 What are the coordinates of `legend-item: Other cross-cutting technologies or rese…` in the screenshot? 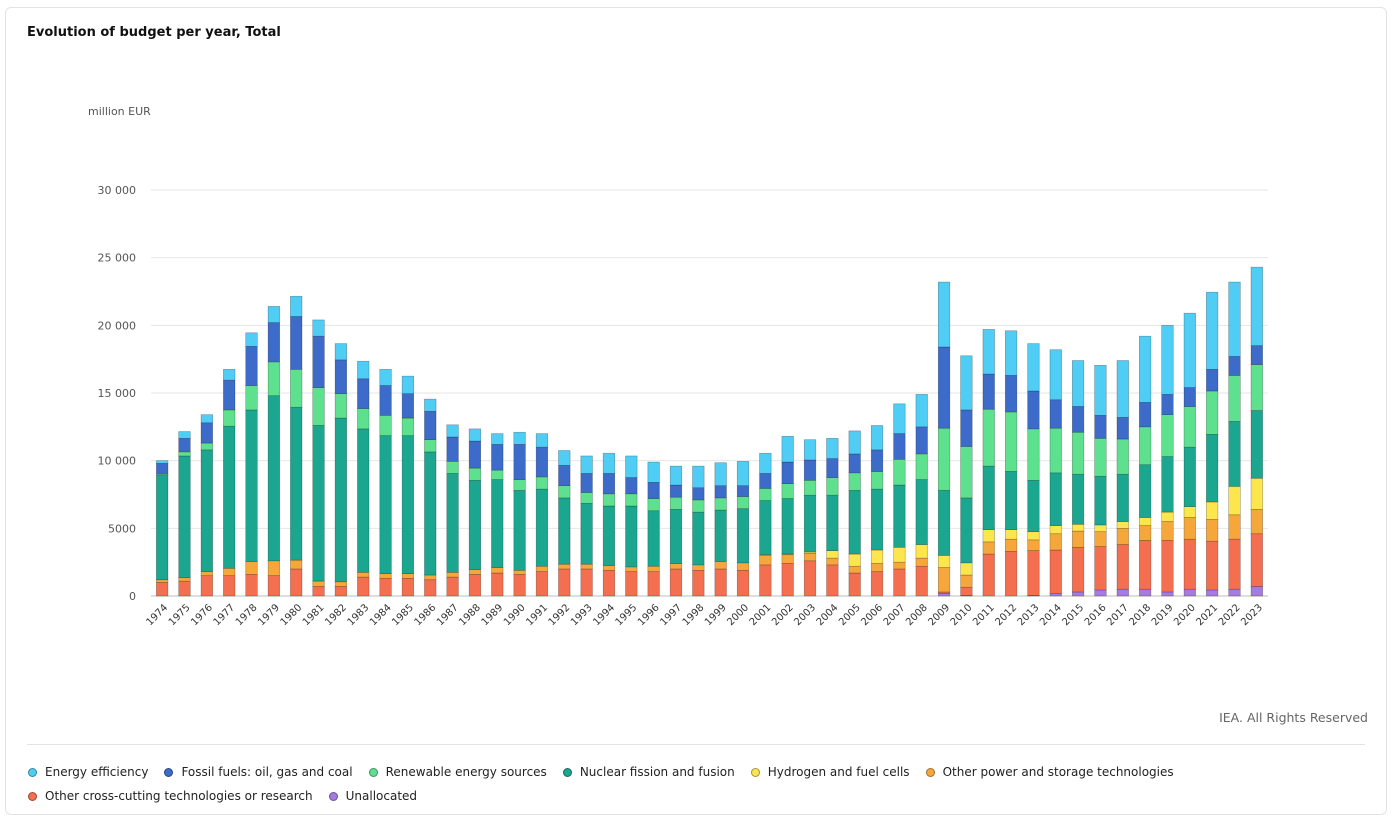 It's located at (170, 796).